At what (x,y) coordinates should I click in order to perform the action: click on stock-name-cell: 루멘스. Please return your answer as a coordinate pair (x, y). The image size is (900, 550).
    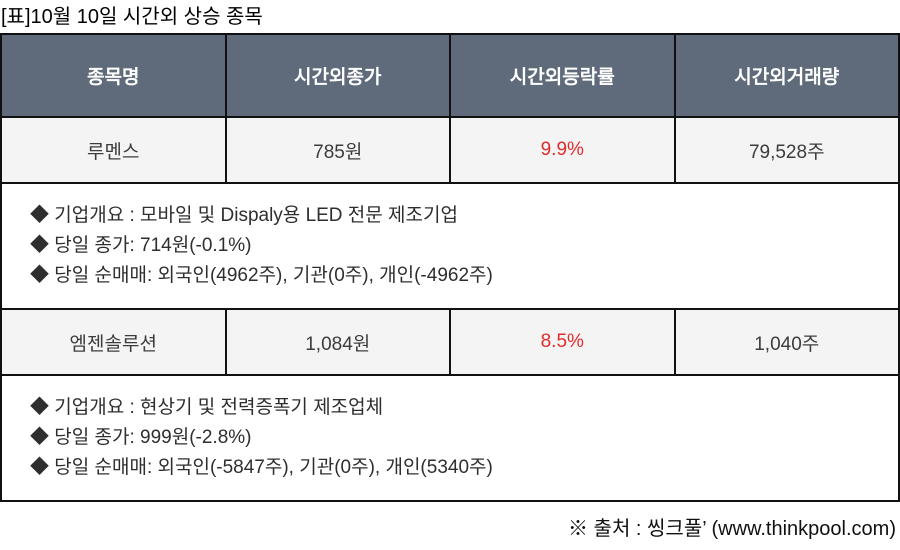
    Looking at the image, I should click on (113, 150).